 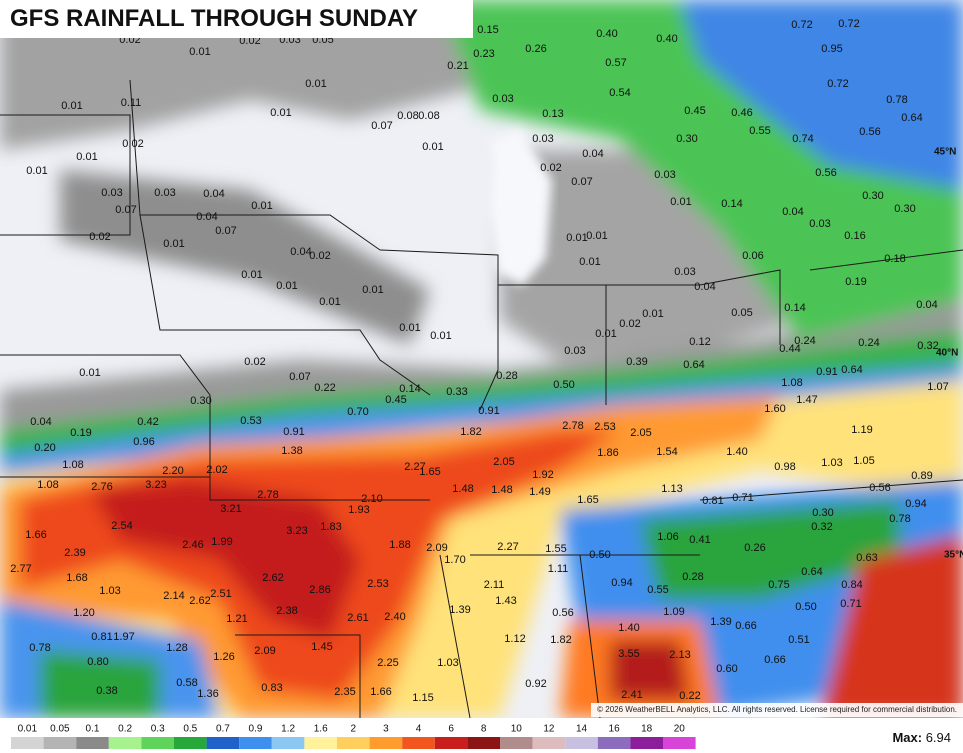 What do you see at coordinates (230, 509) in the screenshot?
I see `precip-label: 3.21` at bounding box center [230, 509].